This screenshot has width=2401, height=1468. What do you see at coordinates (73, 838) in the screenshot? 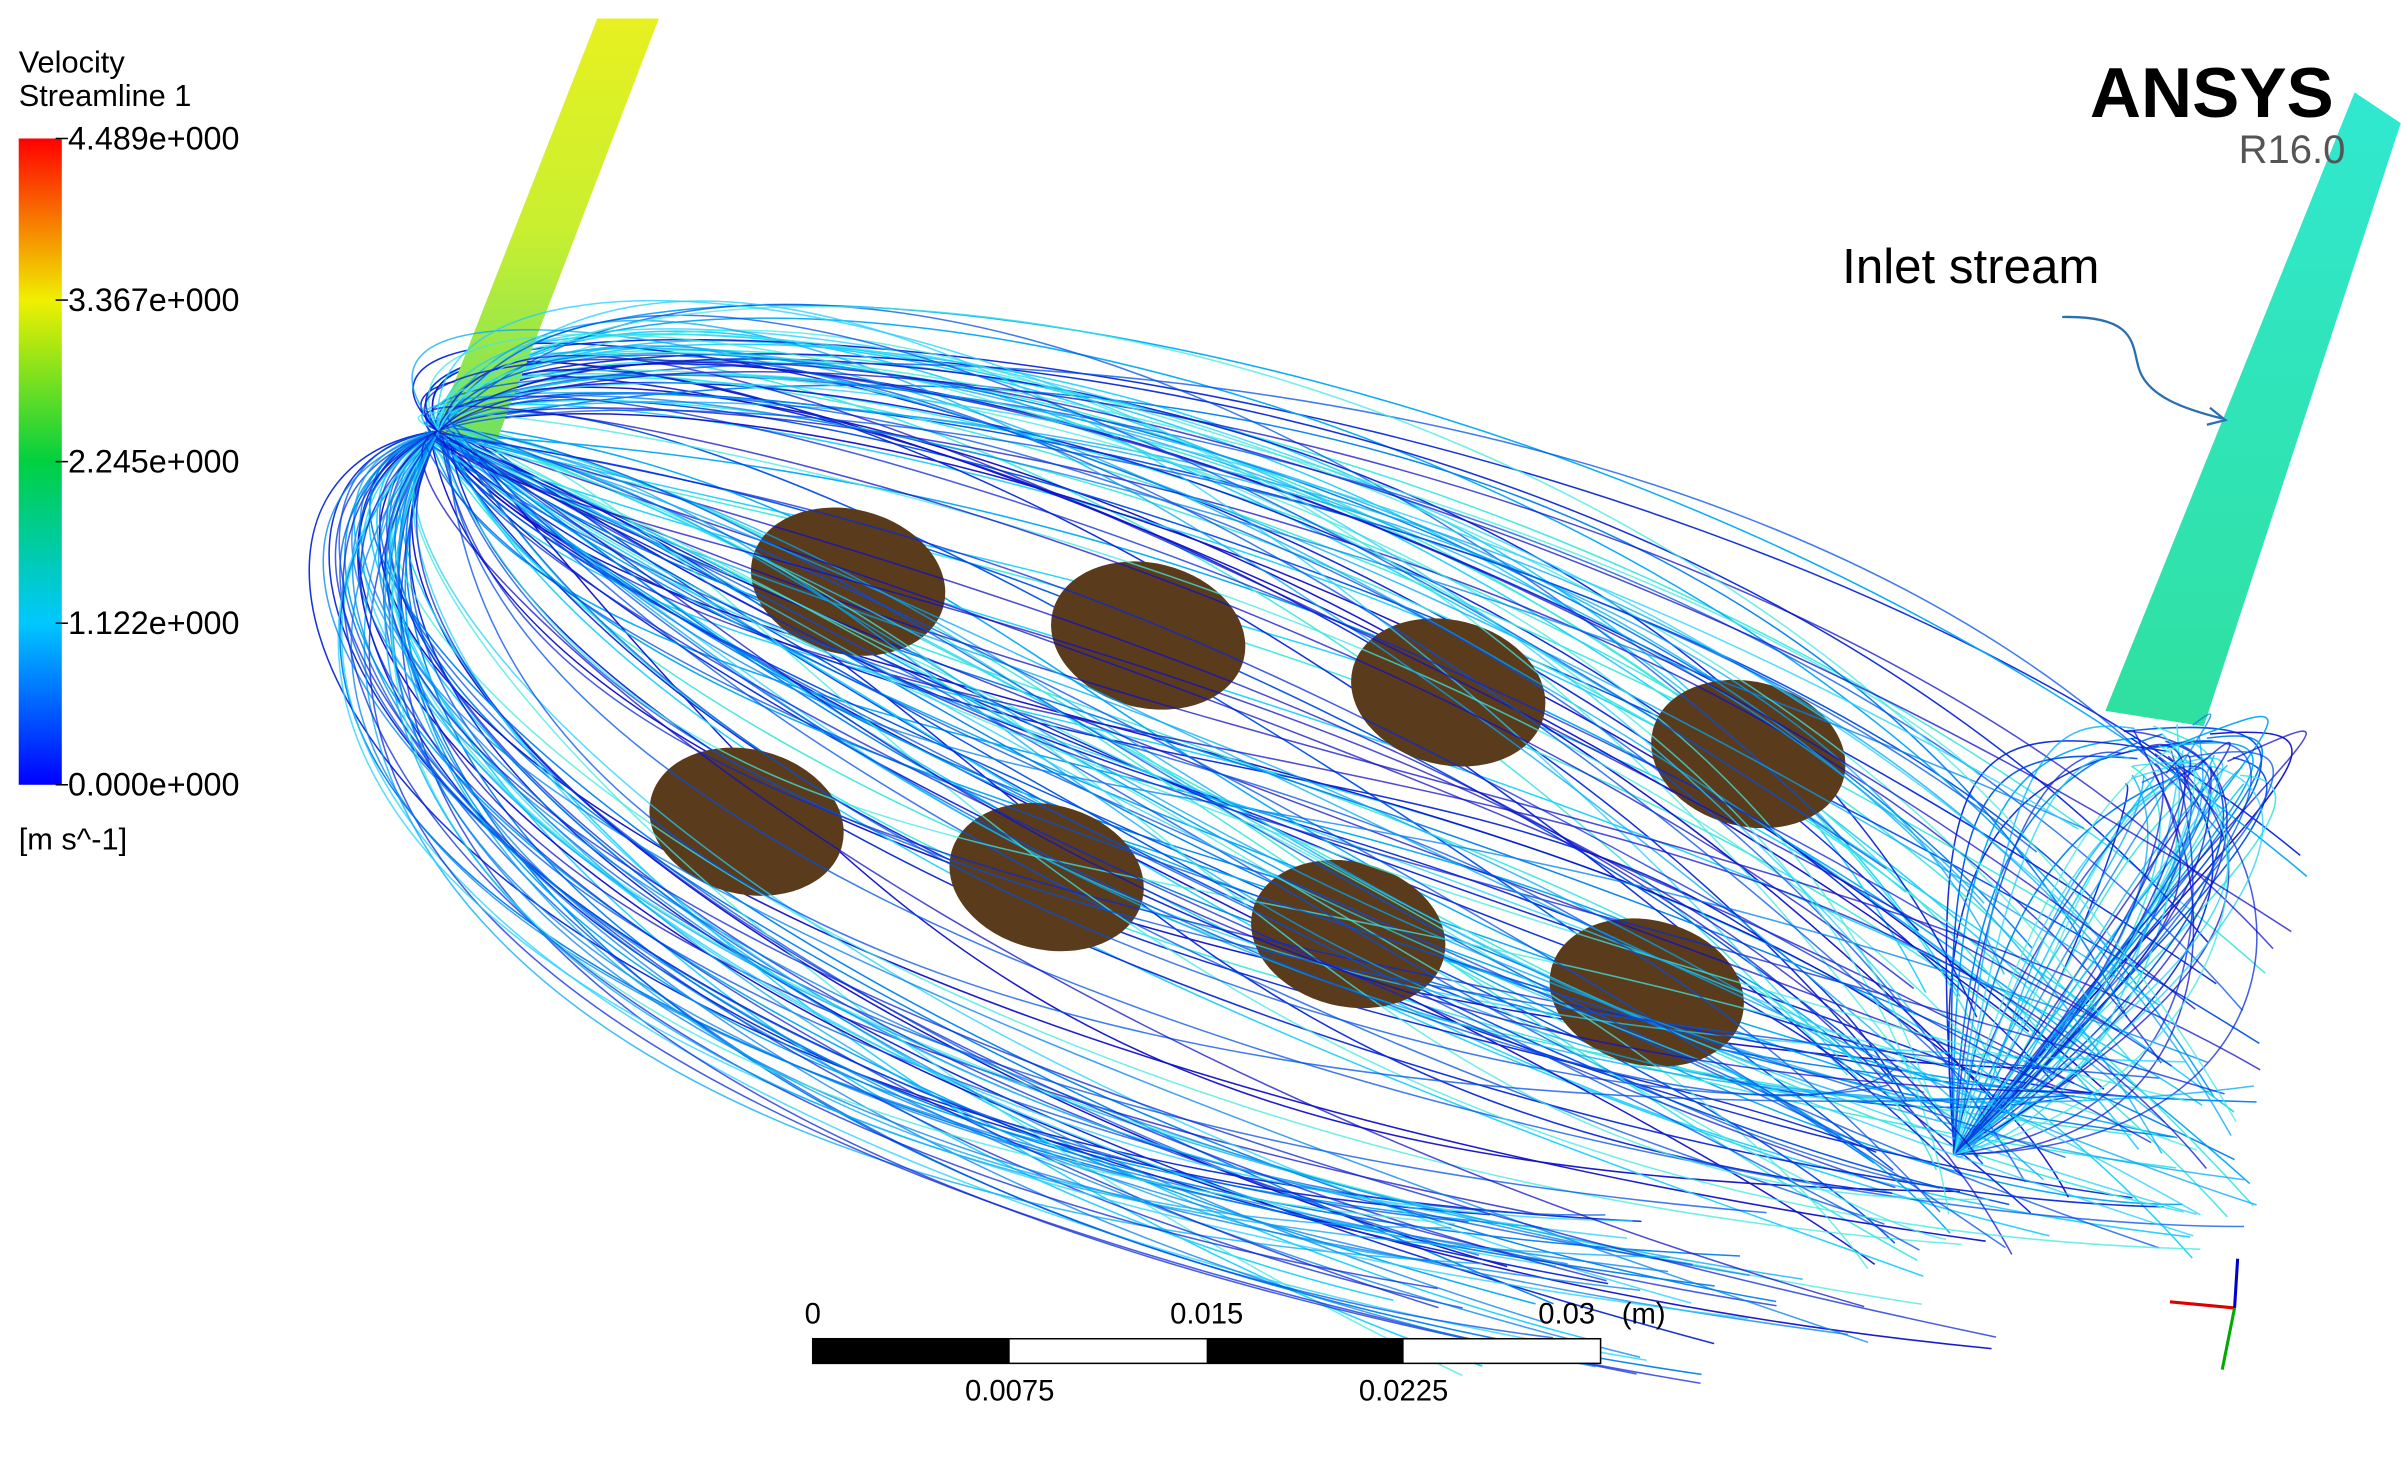
I see `legend-unit: [m s^-1]` at bounding box center [73, 838].